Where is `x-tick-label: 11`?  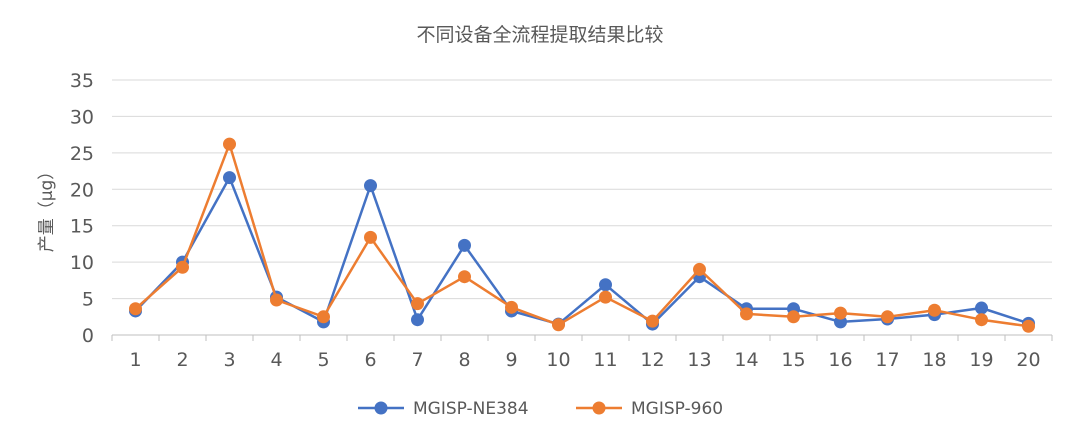
x-tick-label: 11 is located at coordinates (605, 360).